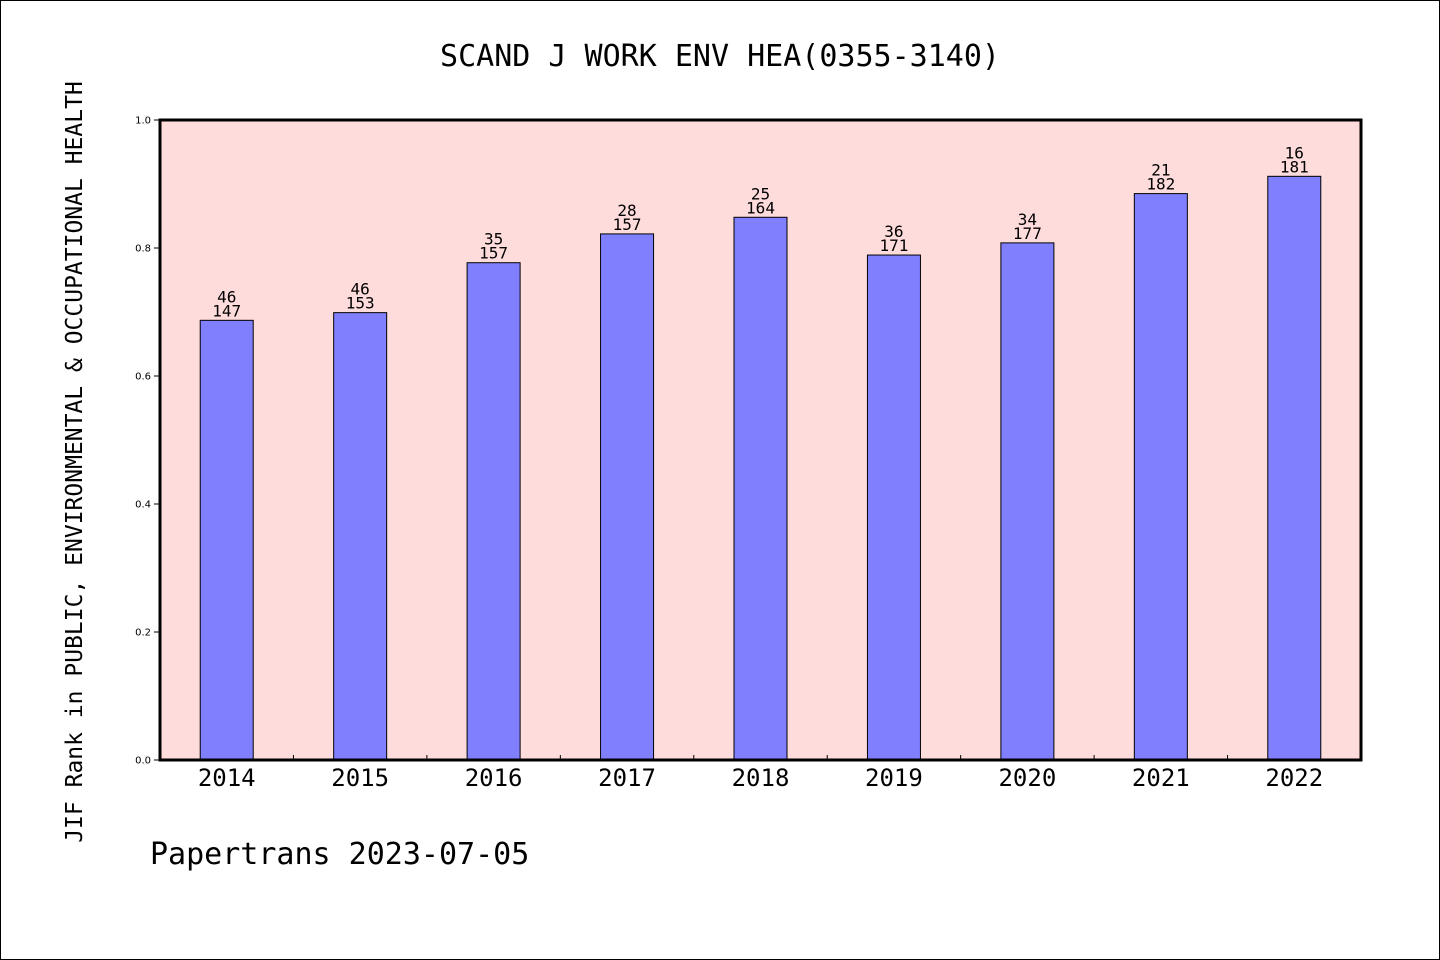 The image size is (1440, 960). Describe the element at coordinates (627, 497) in the screenshot. I see `bar-2017` at that location.